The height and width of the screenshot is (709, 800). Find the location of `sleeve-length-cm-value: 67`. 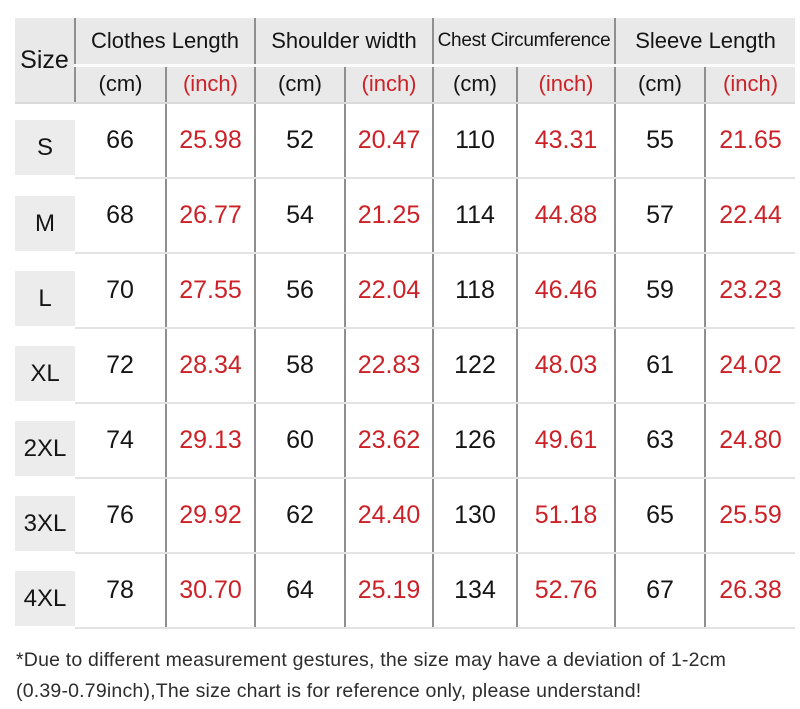

sleeve-length-cm-value: 67 is located at coordinates (660, 591).